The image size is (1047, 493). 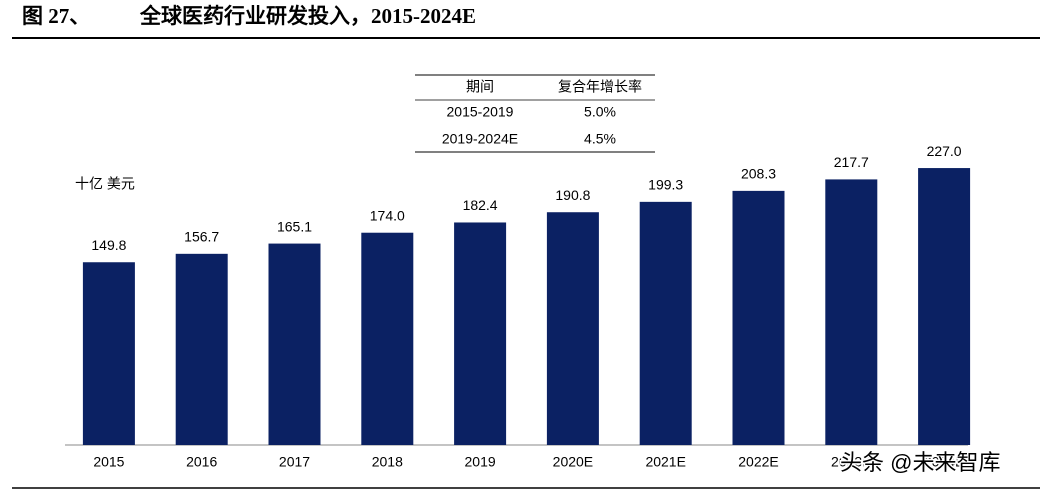 What do you see at coordinates (600, 87) in the screenshot?
I see `table-header: 复合年增长率` at bounding box center [600, 87].